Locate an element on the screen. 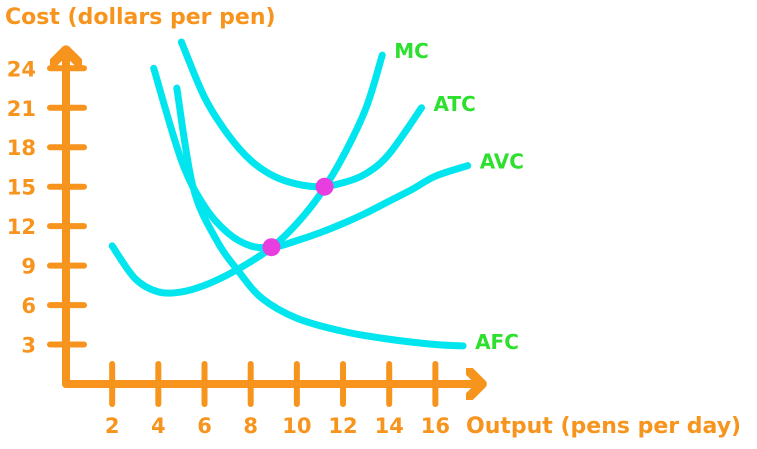 This screenshot has height=449, width=757. label-mc: MC is located at coordinates (411, 51).